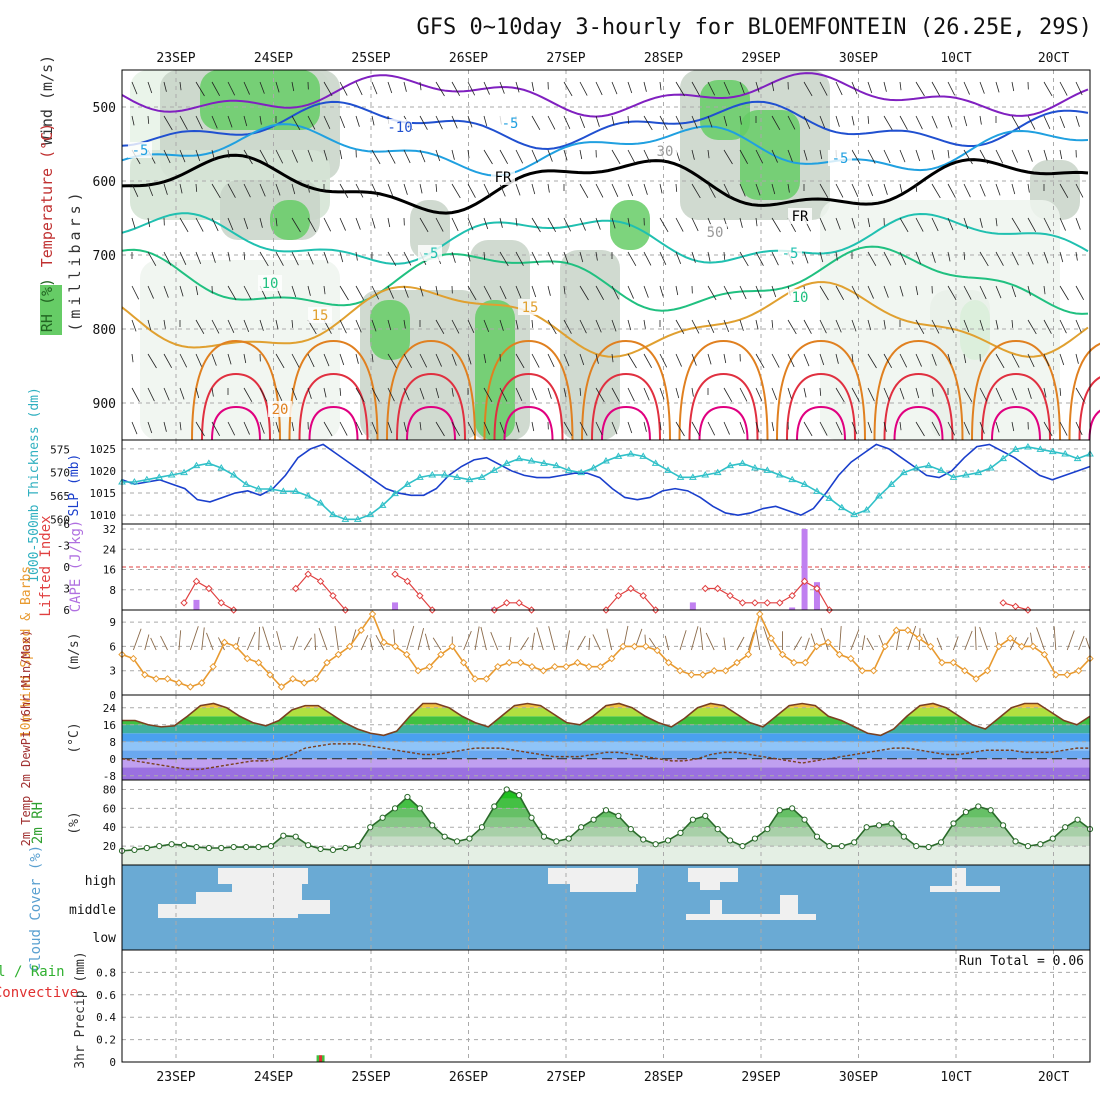 The image size is (1100, 1100). Describe the element at coordinates (74, 651) in the screenshot. I see `wind-ylabel-unit: (m/s)` at that location.